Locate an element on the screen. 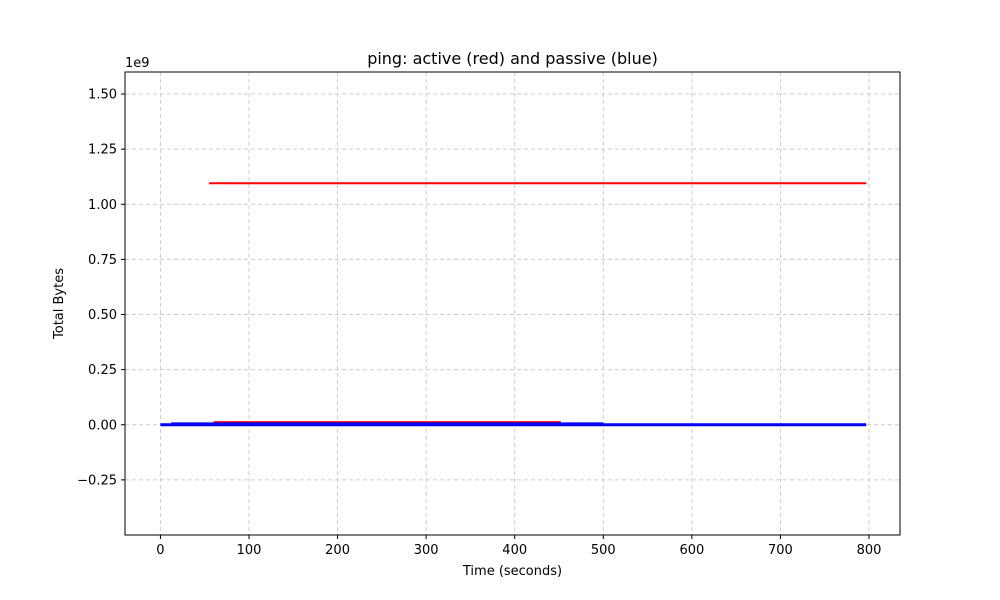 The width and height of the screenshot is (1000, 600). y-tick-label: 1.50 is located at coordinates (102, 95).